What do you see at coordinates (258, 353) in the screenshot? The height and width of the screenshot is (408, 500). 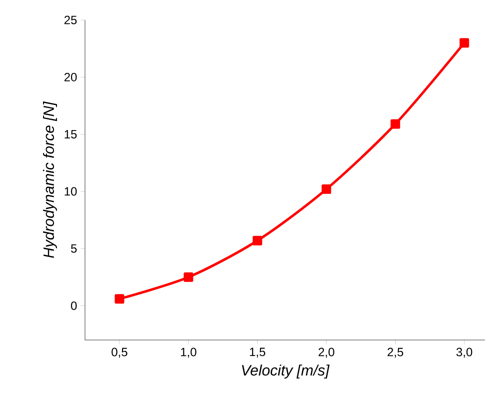 I see `x-tick-label: 1,5` at bounding box center [258, 353].